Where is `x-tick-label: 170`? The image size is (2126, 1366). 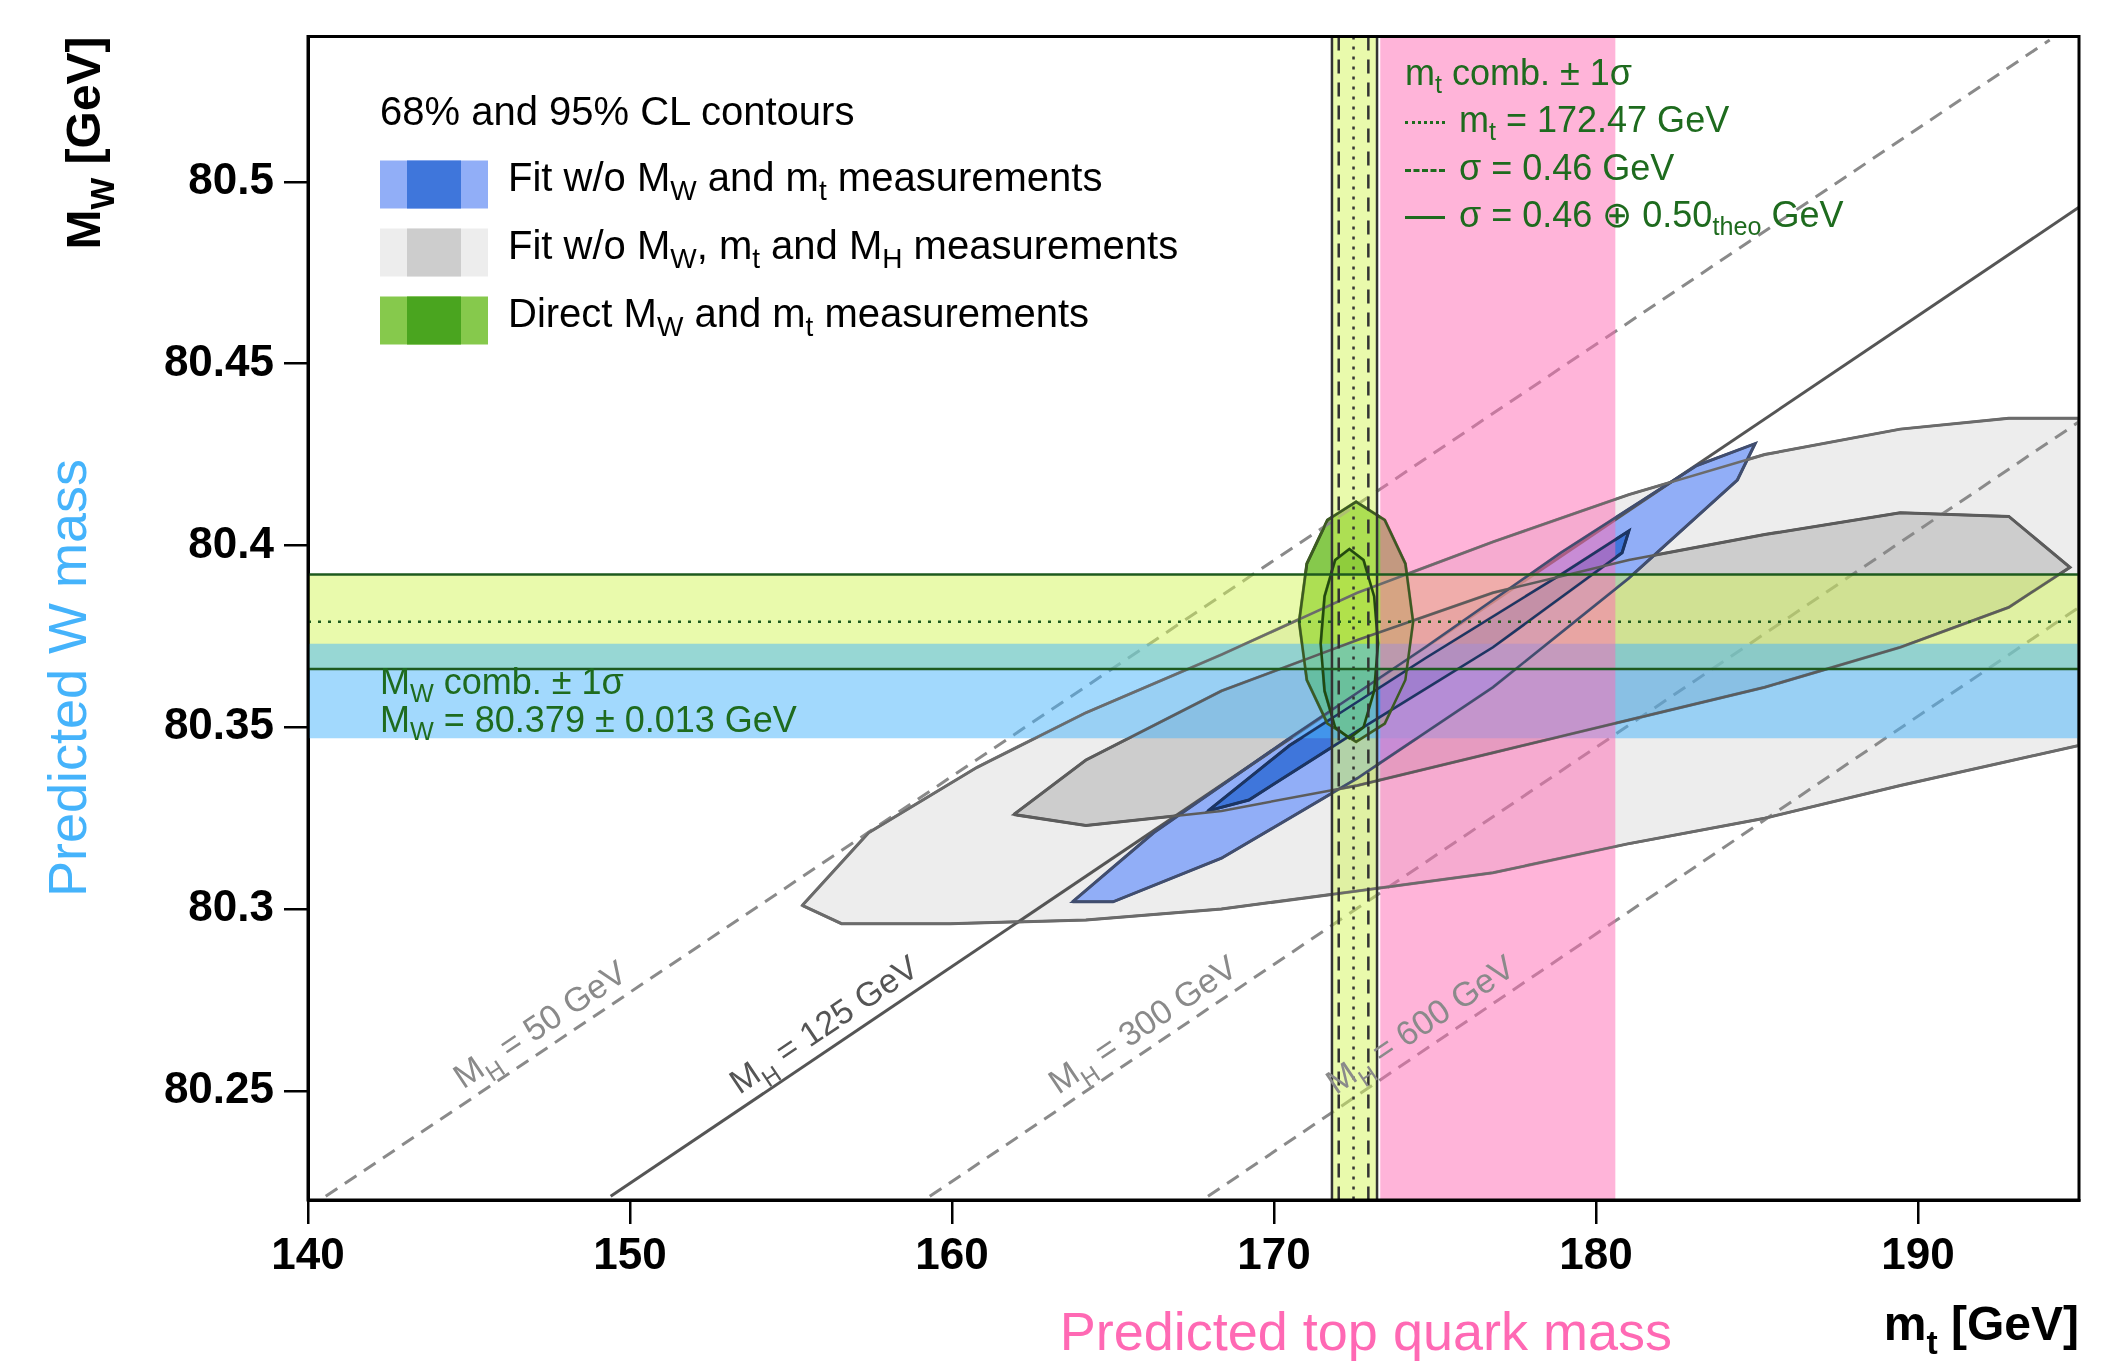 x-tick-label: 170 is located at coordinates (1274, 1253).